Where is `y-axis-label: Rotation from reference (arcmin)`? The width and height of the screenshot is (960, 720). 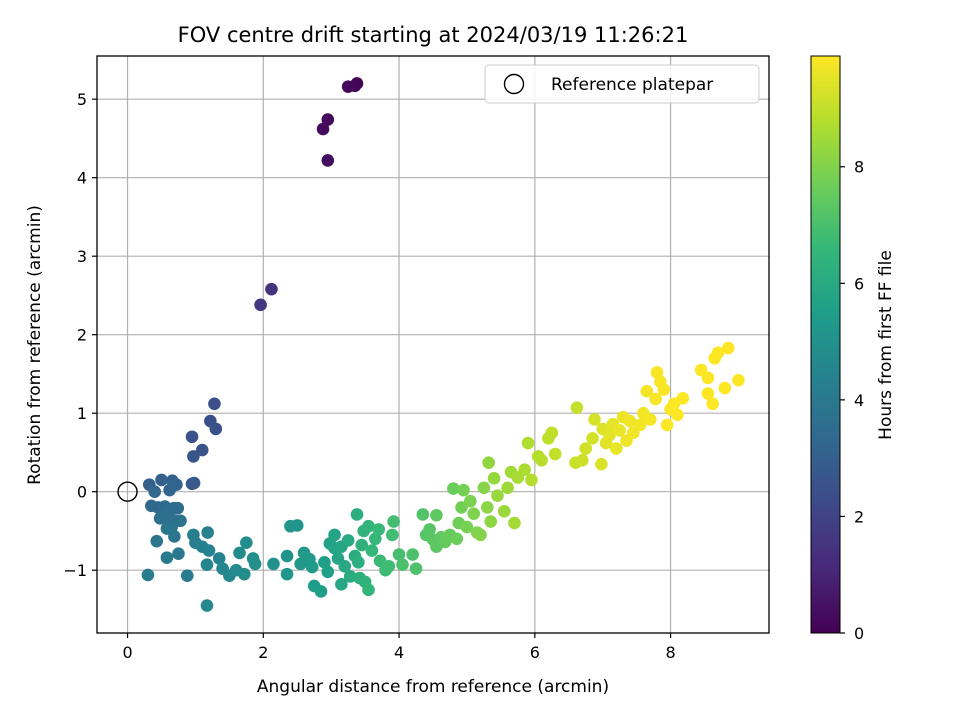
y-axis-label: Rotation from reference (arcmin) is located at coordinates (35, 345).